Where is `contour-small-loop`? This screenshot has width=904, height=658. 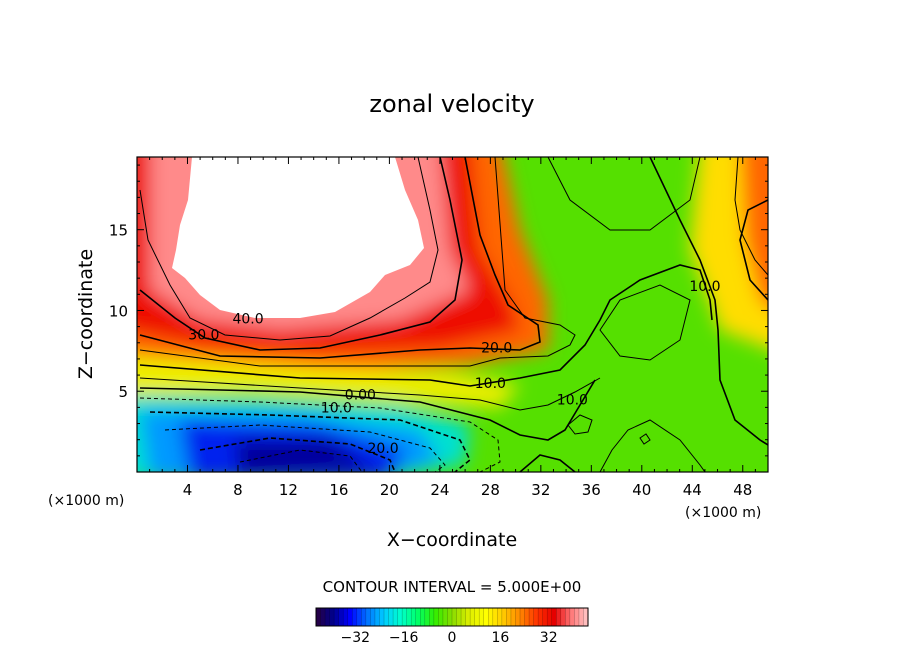 contour-small-loop is located at coordinates (580, 424).